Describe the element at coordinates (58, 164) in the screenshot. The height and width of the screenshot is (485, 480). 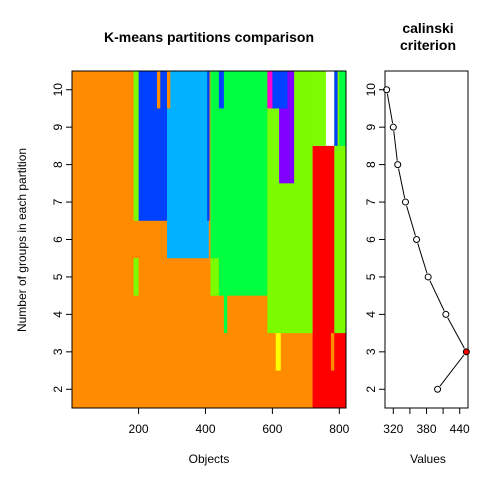
I see `heatmap-y-tick-label: 8` at that location.